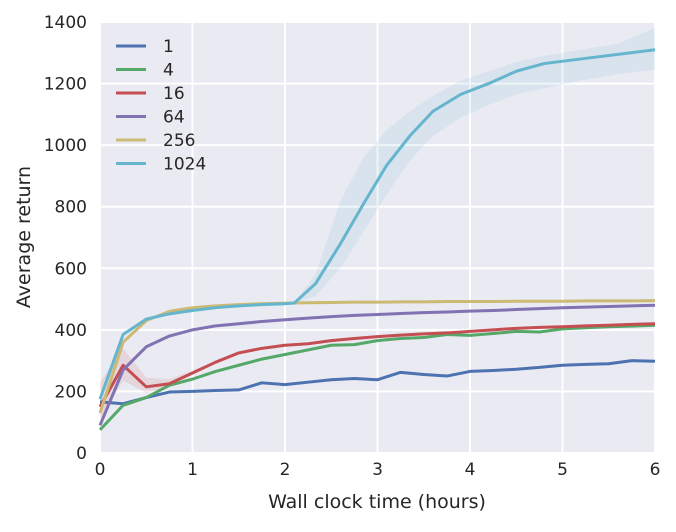  I want to click on legend-label-1: 1, so click(168, 47).